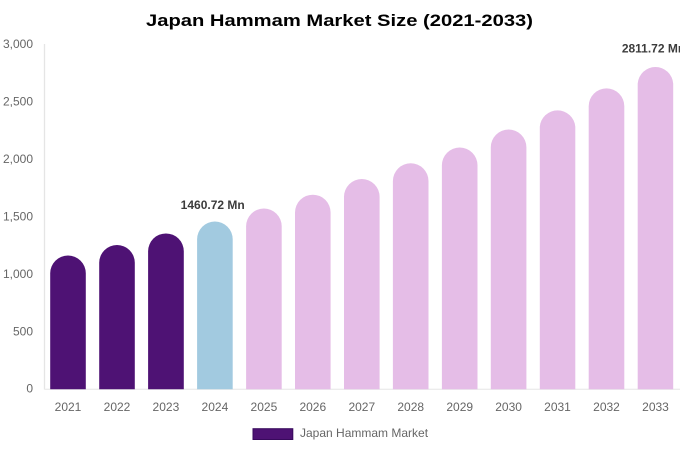  What do you see at coordinates (18, 44) in the screenshot?
I see `svg-text: 3,000` at bounding box center [18, 44].